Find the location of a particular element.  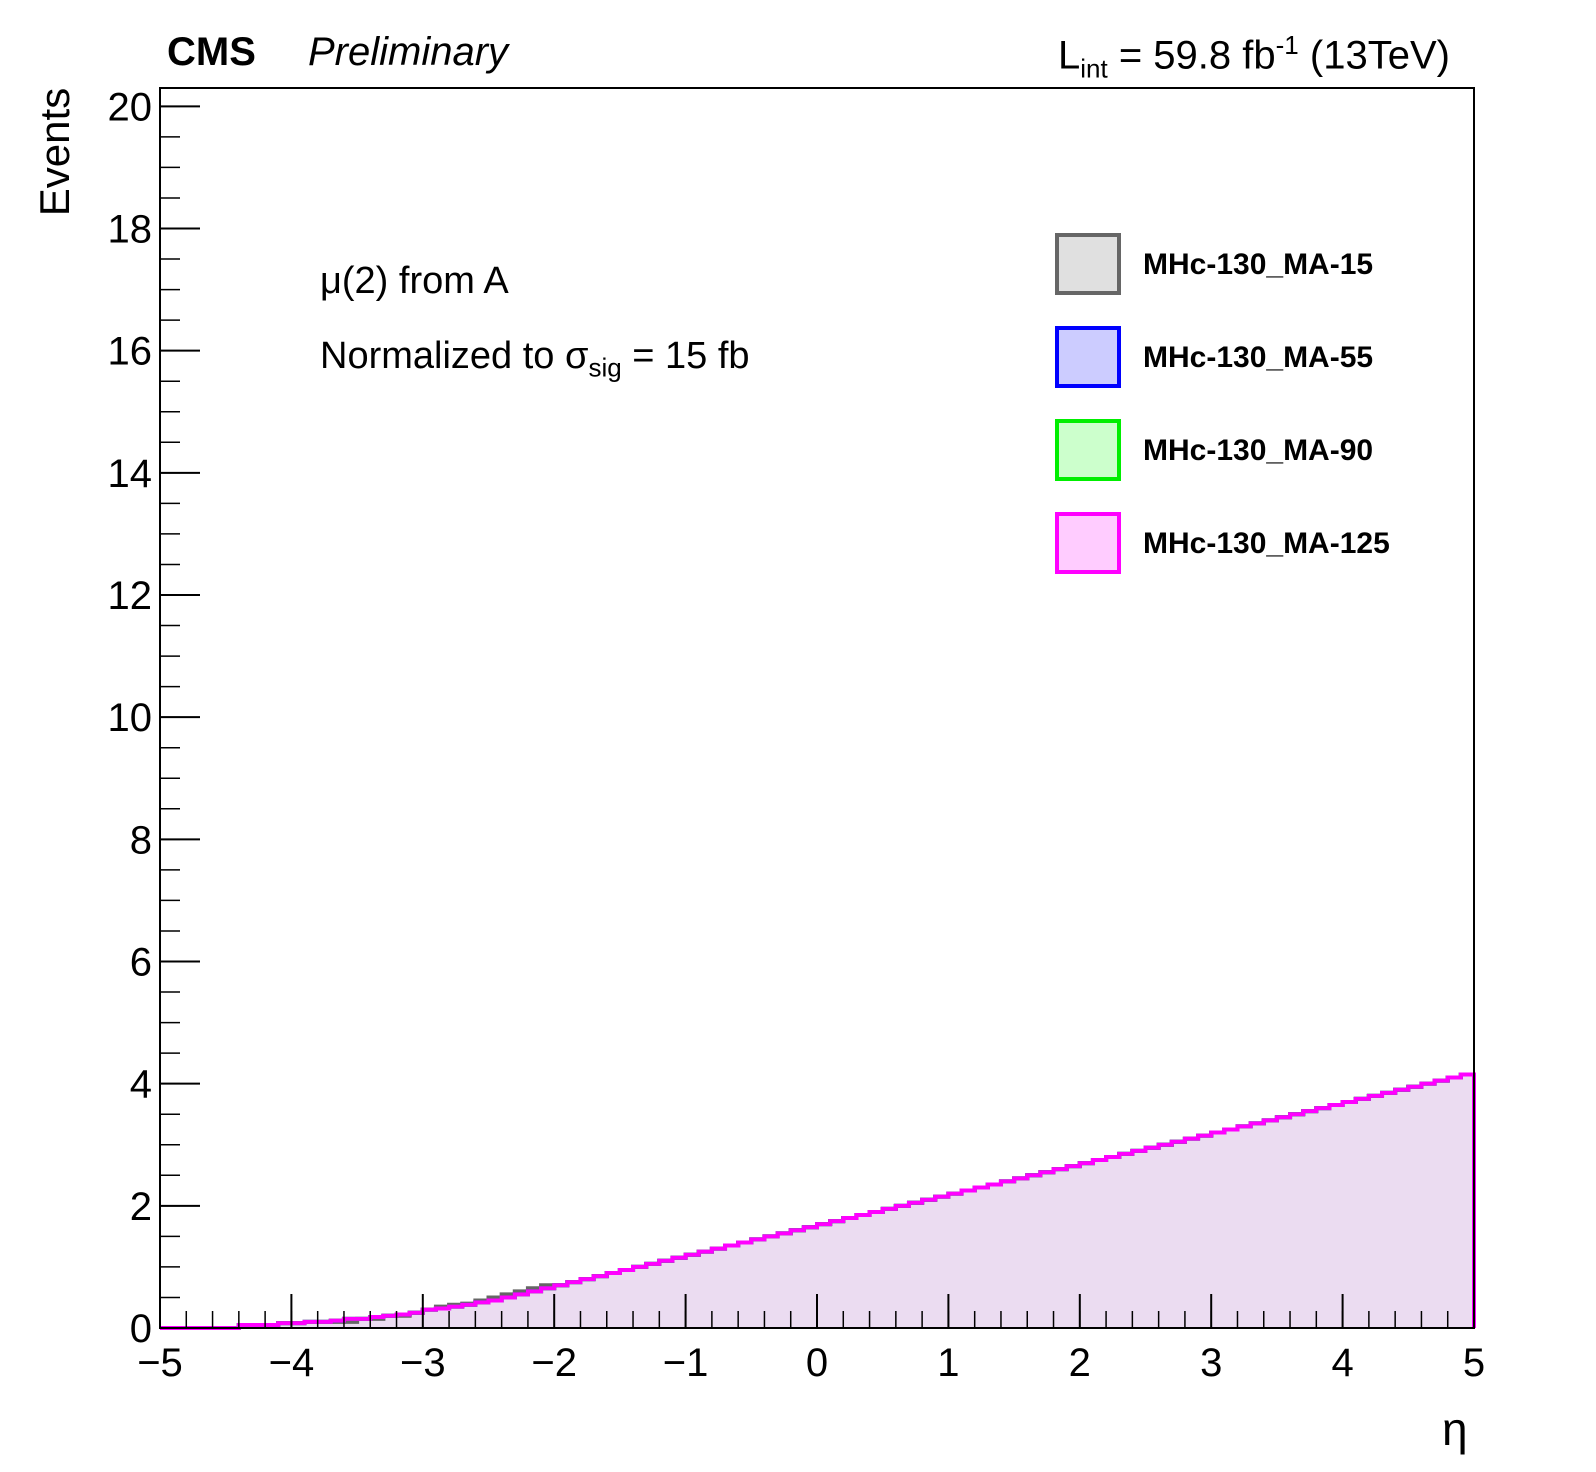

x-tick-label: 0 is located at coordinates (817, 1363).